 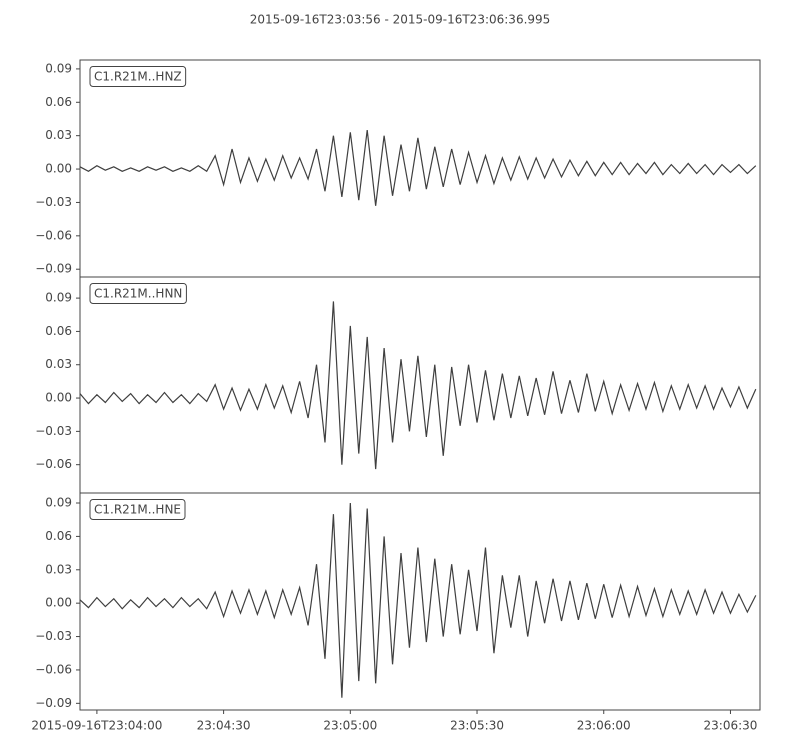 I want to click on trace-label: C1.R21M..HNZ, so click(x=138, y=77).